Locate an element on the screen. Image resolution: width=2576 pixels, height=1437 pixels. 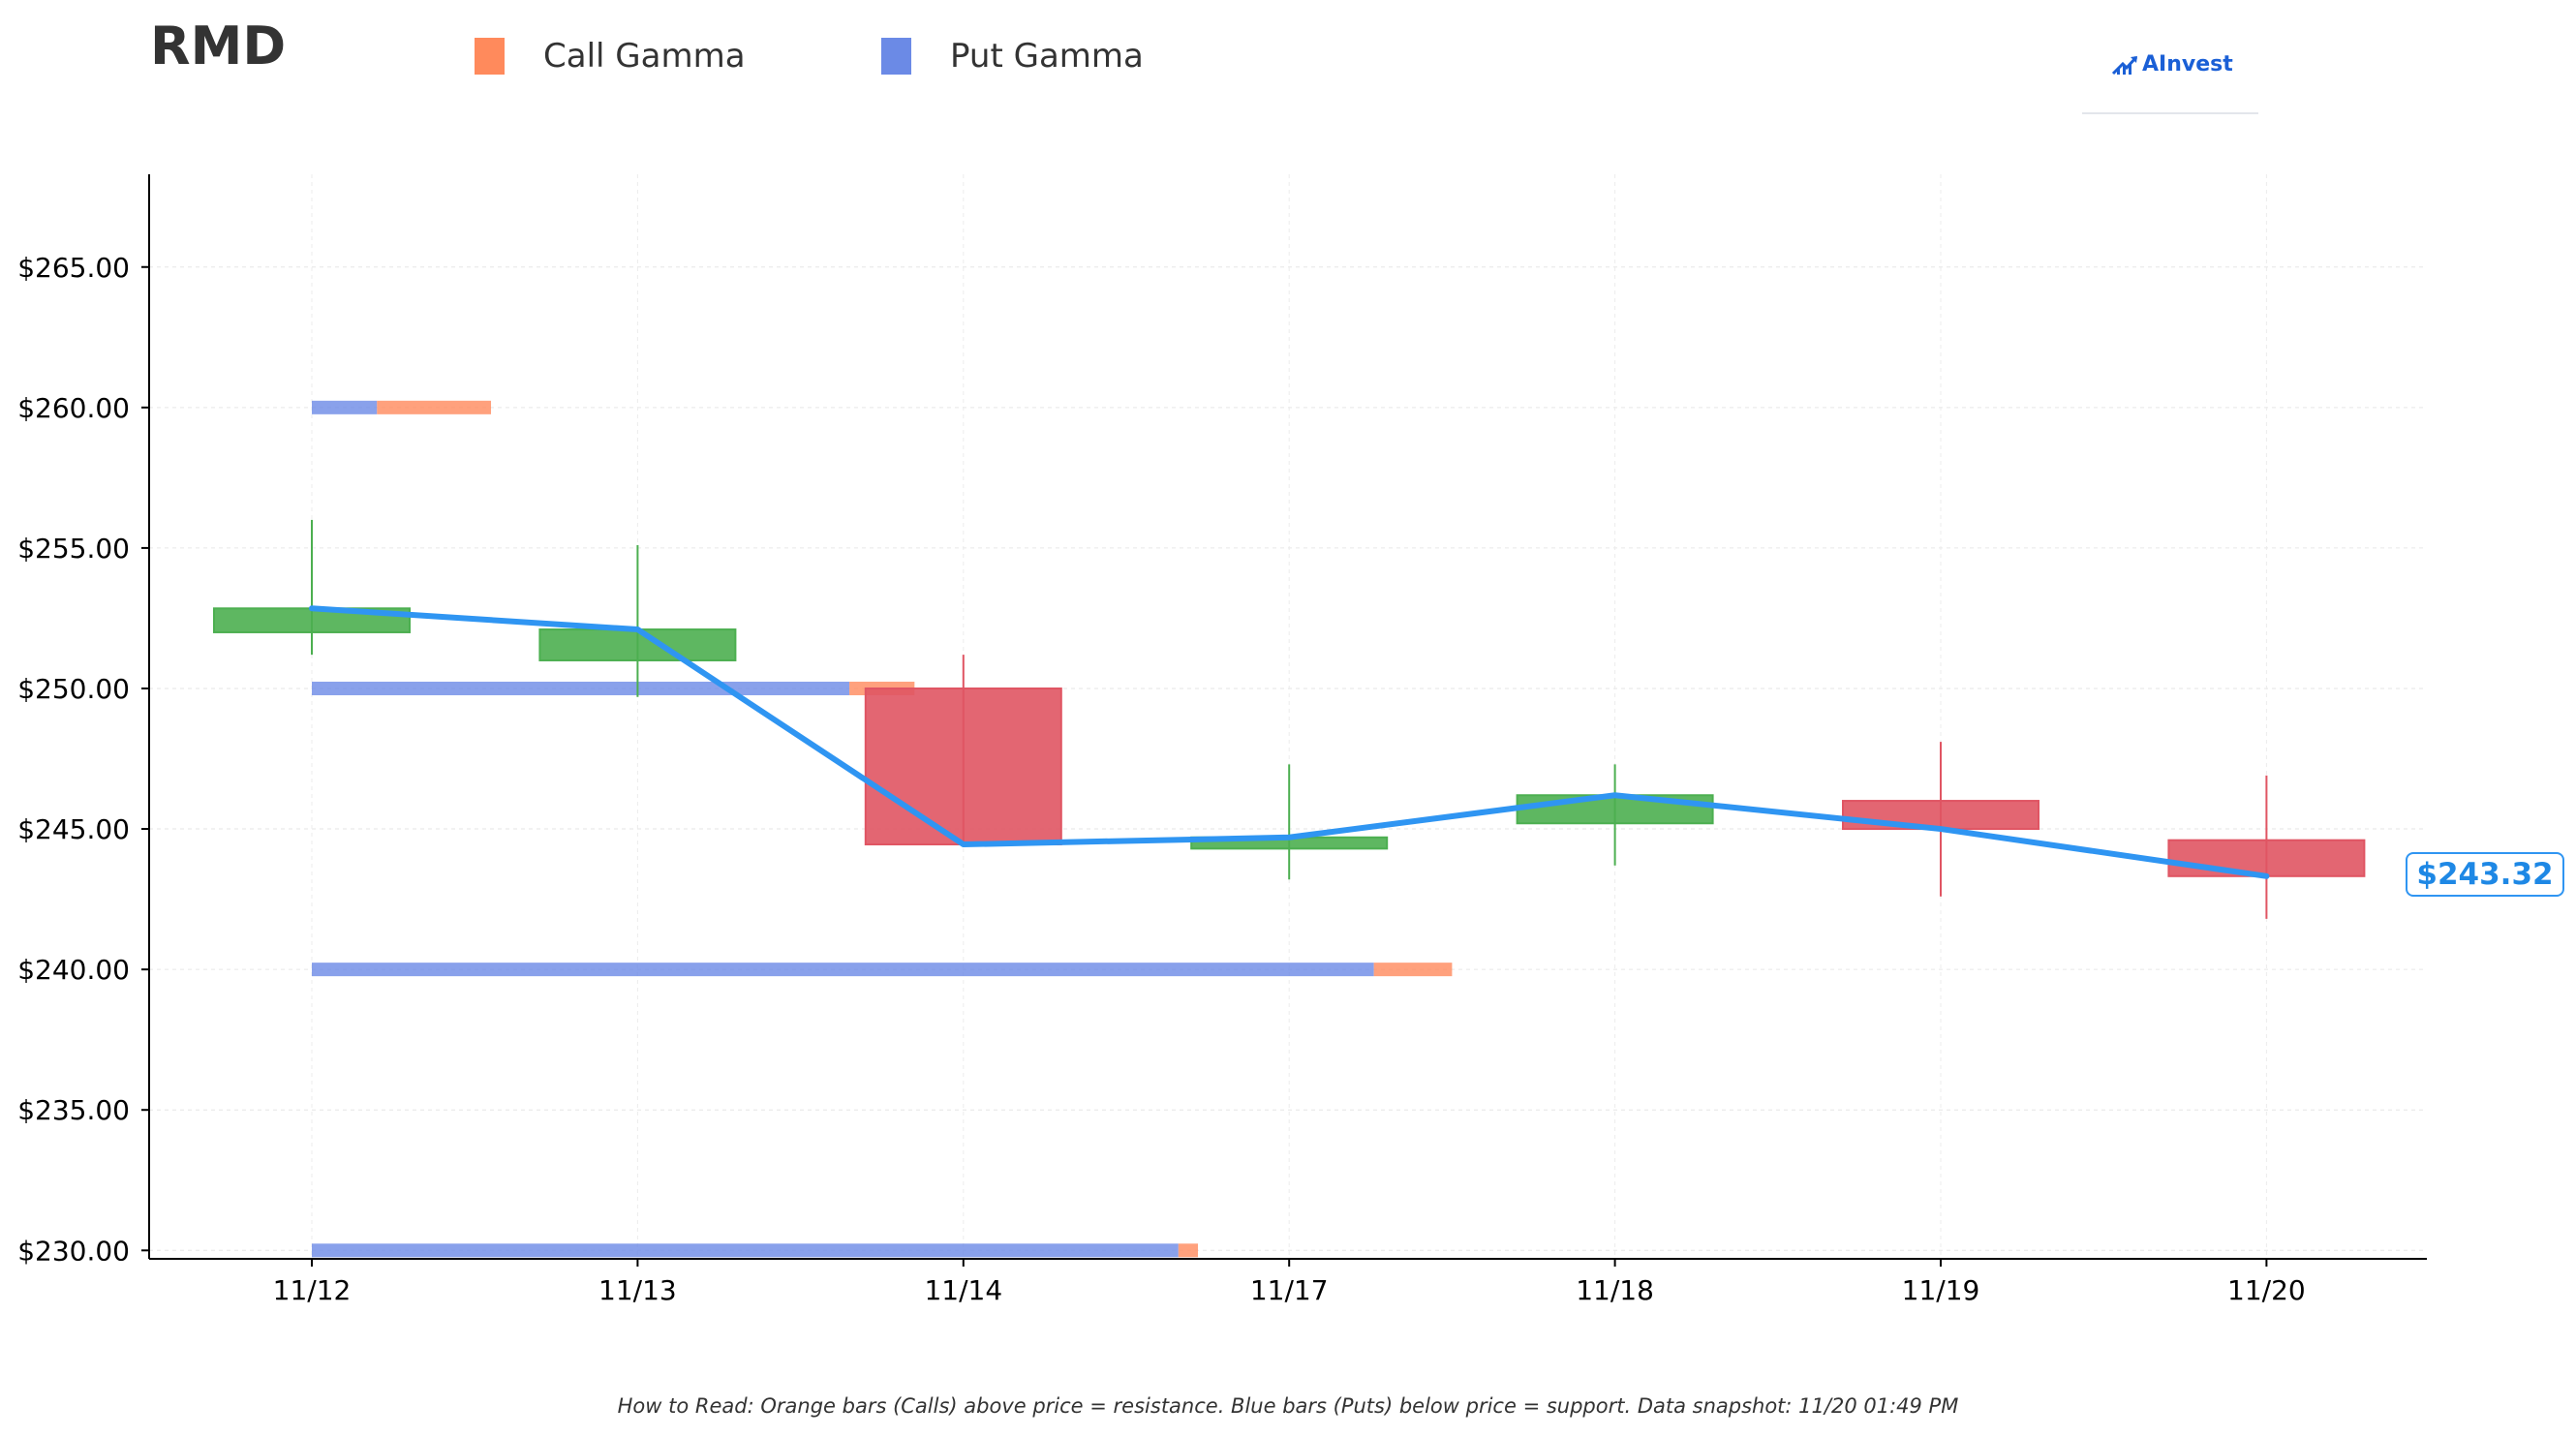
y-tick-label: $260.00 is located at coordinates (73, 408).